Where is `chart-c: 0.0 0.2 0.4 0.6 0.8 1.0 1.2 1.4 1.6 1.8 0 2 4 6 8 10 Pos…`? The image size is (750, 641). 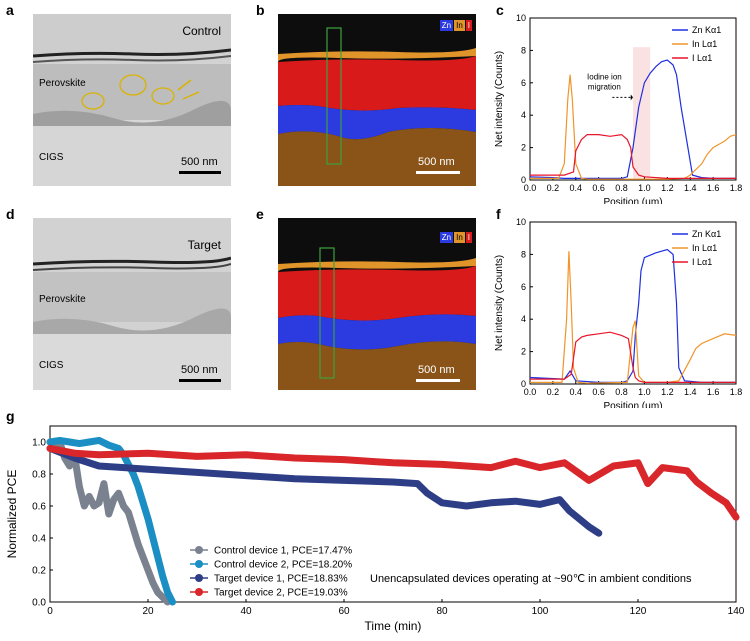
chart-c: 0.0 0.2 0.4 0.6 0.8 1.0 1.2 1.4 1.6 1.8 0 2 4 6 8 10 Pos… is located at coordinates (618, 108).